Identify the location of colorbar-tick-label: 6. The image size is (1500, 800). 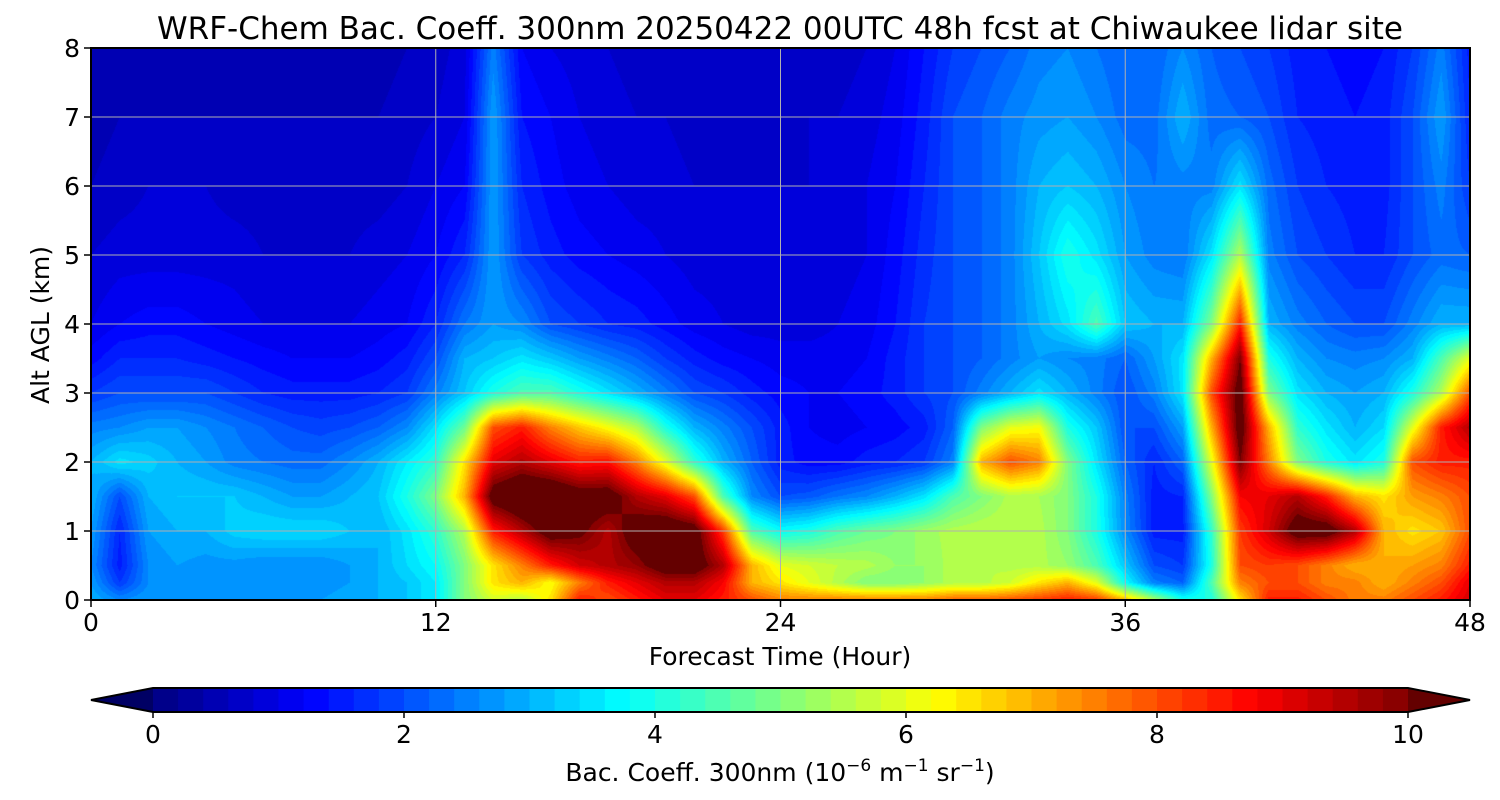
(906, 734).